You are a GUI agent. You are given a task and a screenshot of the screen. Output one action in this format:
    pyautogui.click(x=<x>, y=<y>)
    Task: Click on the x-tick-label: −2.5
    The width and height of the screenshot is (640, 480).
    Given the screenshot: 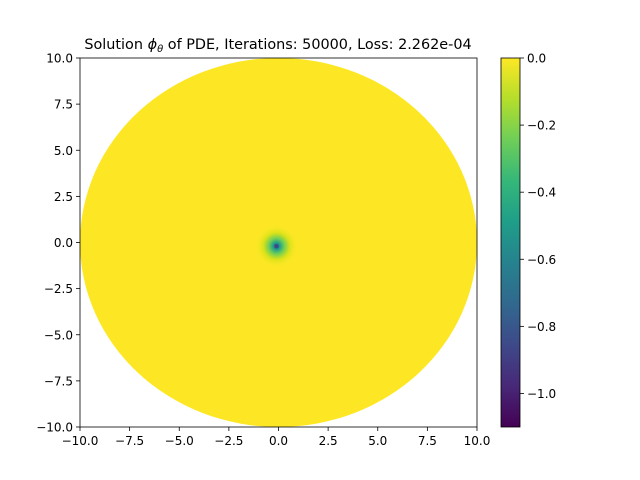 What is the action you would take?
    pyautogui.click(x=228, y=441)
    